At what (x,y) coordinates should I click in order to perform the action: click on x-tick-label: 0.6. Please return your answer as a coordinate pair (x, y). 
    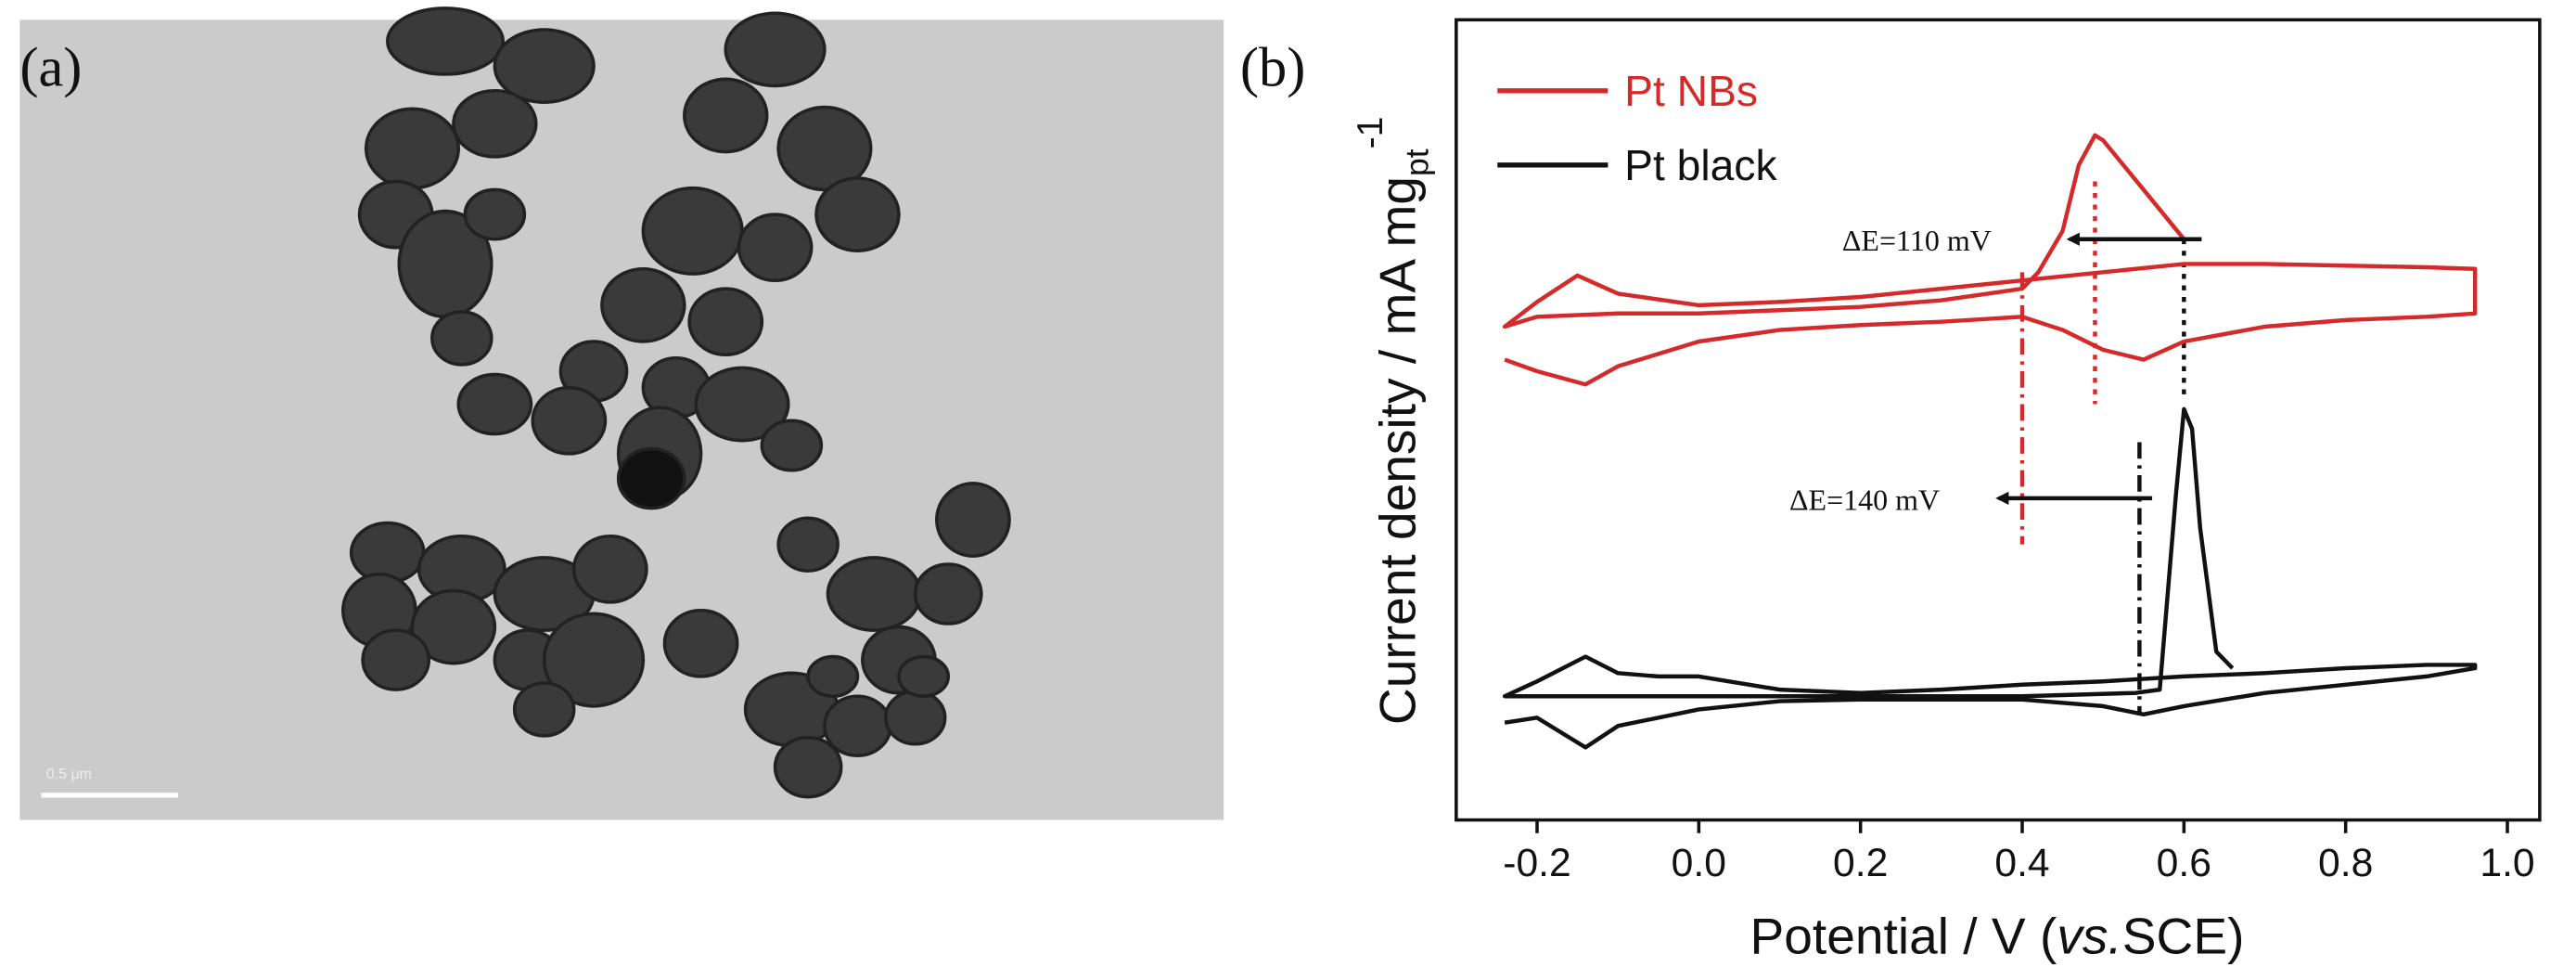
    Looking at the image, I should click on (2184, 863).